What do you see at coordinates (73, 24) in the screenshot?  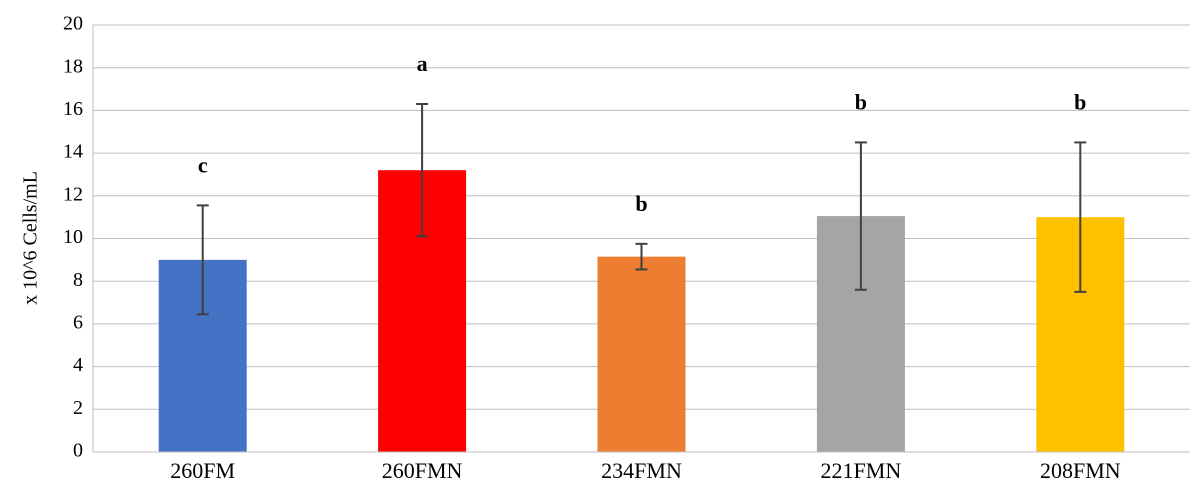 I see `y-tick-label: 20` at bounding box center [73, 24].